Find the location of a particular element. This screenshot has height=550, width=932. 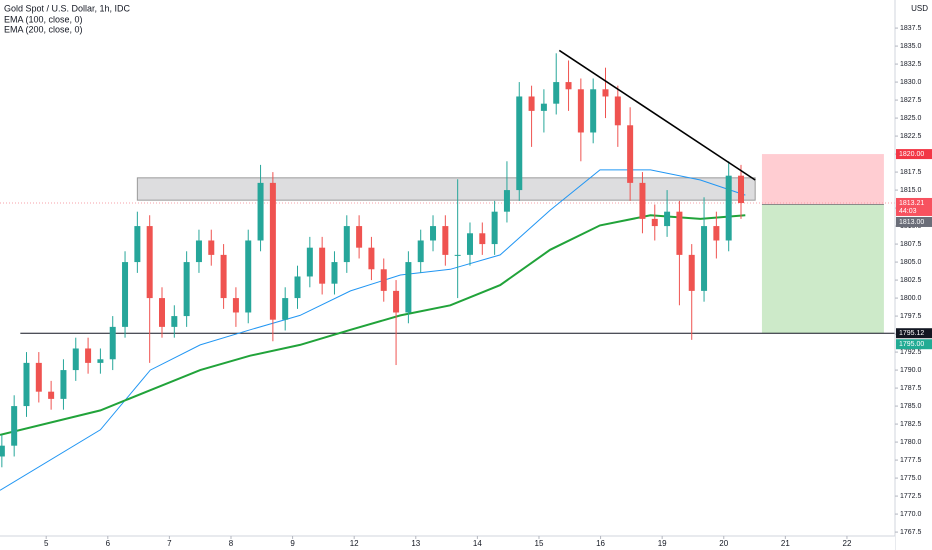

y-tick-label: 1805.0 is located at coordinates (911, 262).